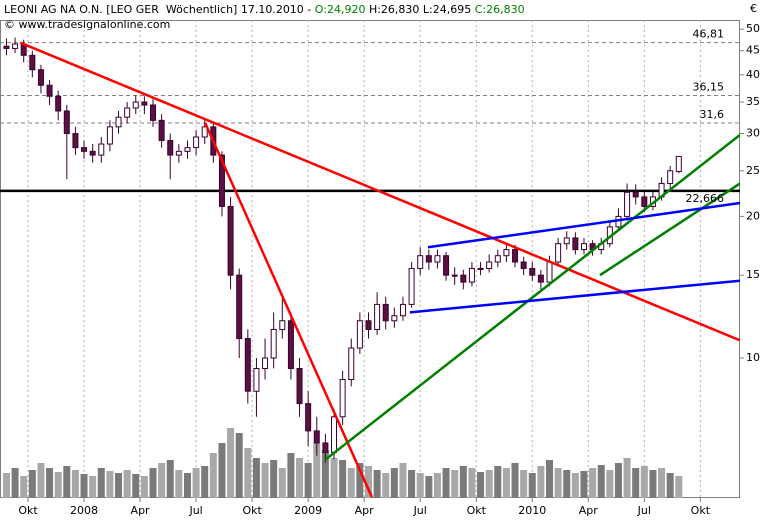 The width and height of the screenshot is (769, 520). Describe the element at coordinates (500, 9) in the screenshot. I see `title-segment: C:26,830` at that location.